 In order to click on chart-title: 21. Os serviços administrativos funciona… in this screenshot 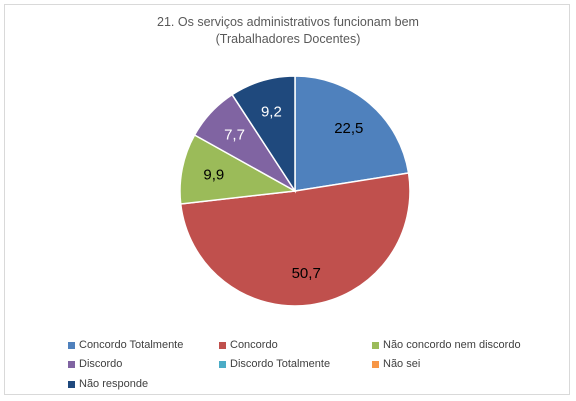, I will do `click(288, 31)`.